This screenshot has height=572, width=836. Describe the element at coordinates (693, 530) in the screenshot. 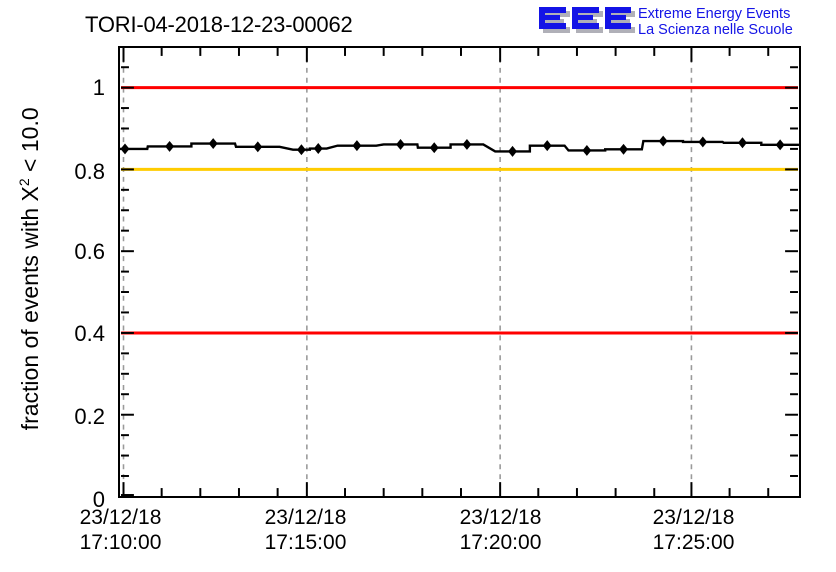

I see `x-tick-label-3: 23/12/18 17:25:00` at that location.